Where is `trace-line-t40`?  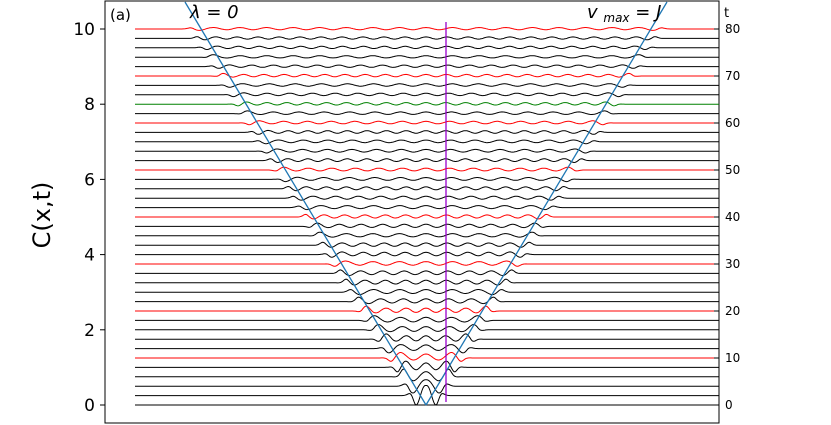 trace-line-t40 is located at coordinates (427, 216).